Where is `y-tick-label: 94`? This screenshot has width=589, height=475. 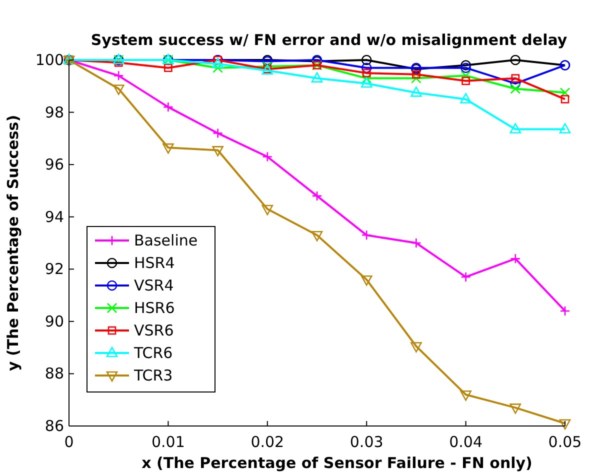 y-tick-label: 94 is located at coordinates (54, 217).